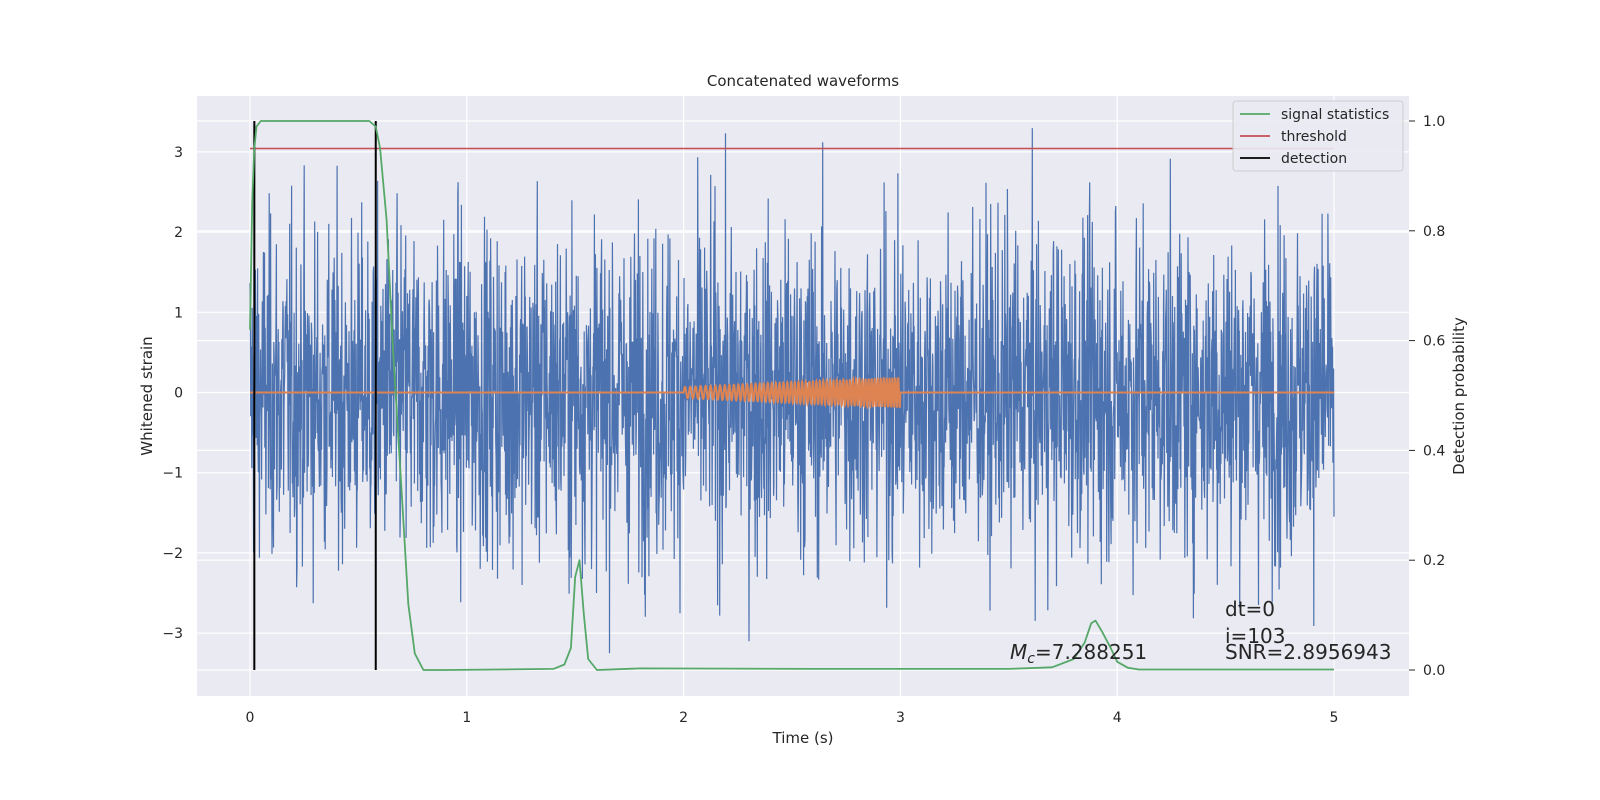 This screenshot has height=800, width=1600. What do you see at coordinates (250, 718) in the screenshot?
I see `x-tick-label: 0` at bounding box center [250, 718].